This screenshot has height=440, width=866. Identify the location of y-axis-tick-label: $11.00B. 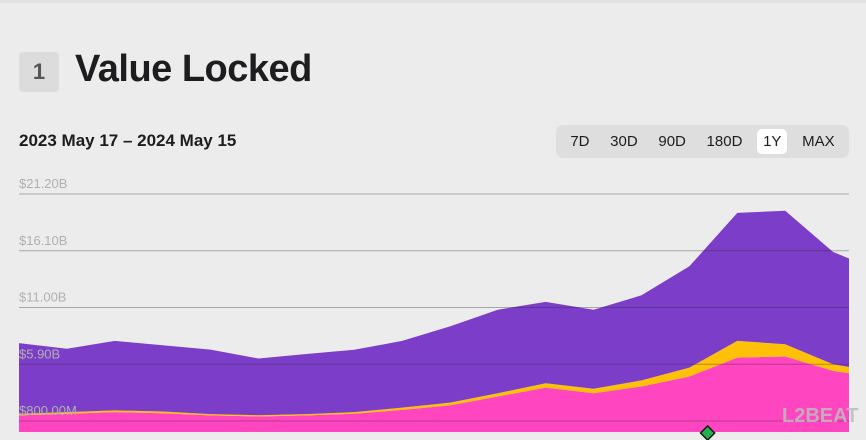
(42, 297).